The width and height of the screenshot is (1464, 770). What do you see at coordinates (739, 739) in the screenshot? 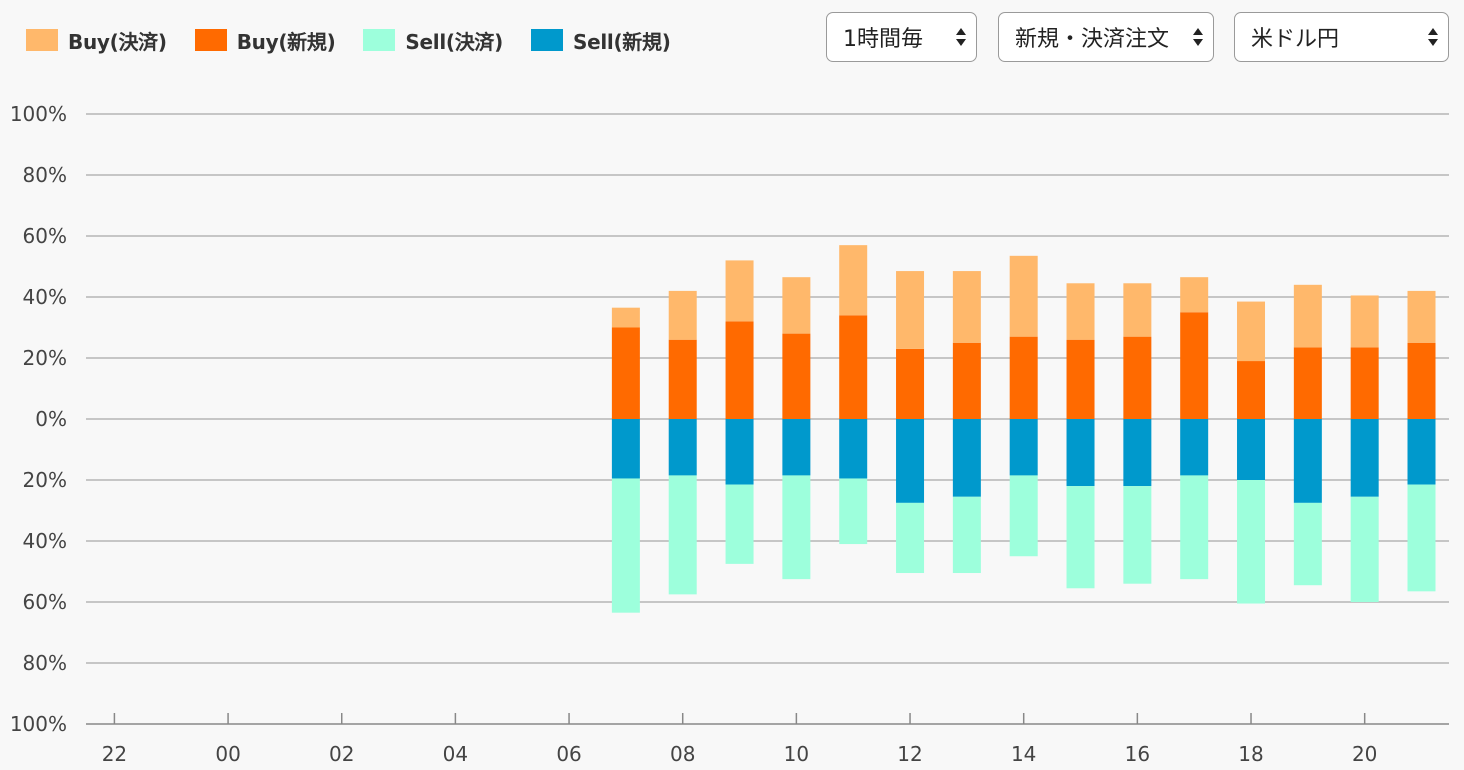
I see `x-axis: 22 00 02 04 06 08 10 12 14 16 18 20` at bounding box center [739, 739].